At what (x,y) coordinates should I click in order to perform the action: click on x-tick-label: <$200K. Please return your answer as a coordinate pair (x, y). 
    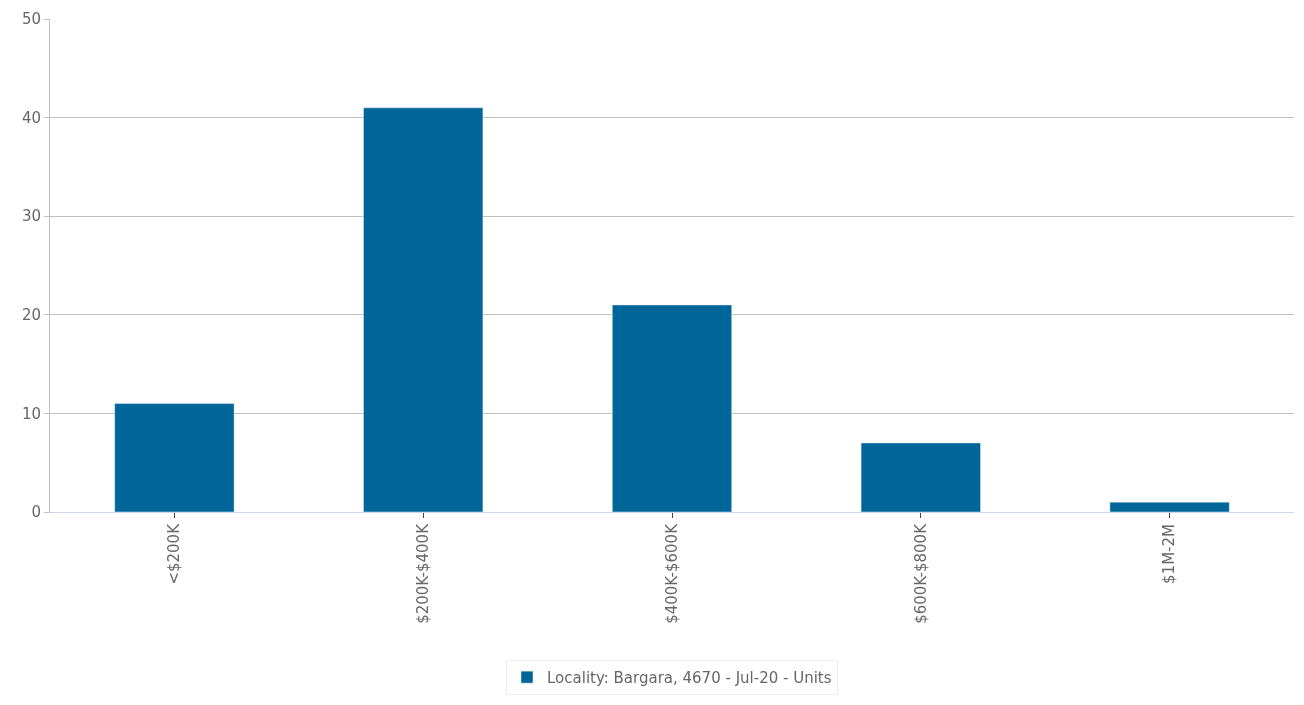
    Looking at the image, I should click on (174, 553).